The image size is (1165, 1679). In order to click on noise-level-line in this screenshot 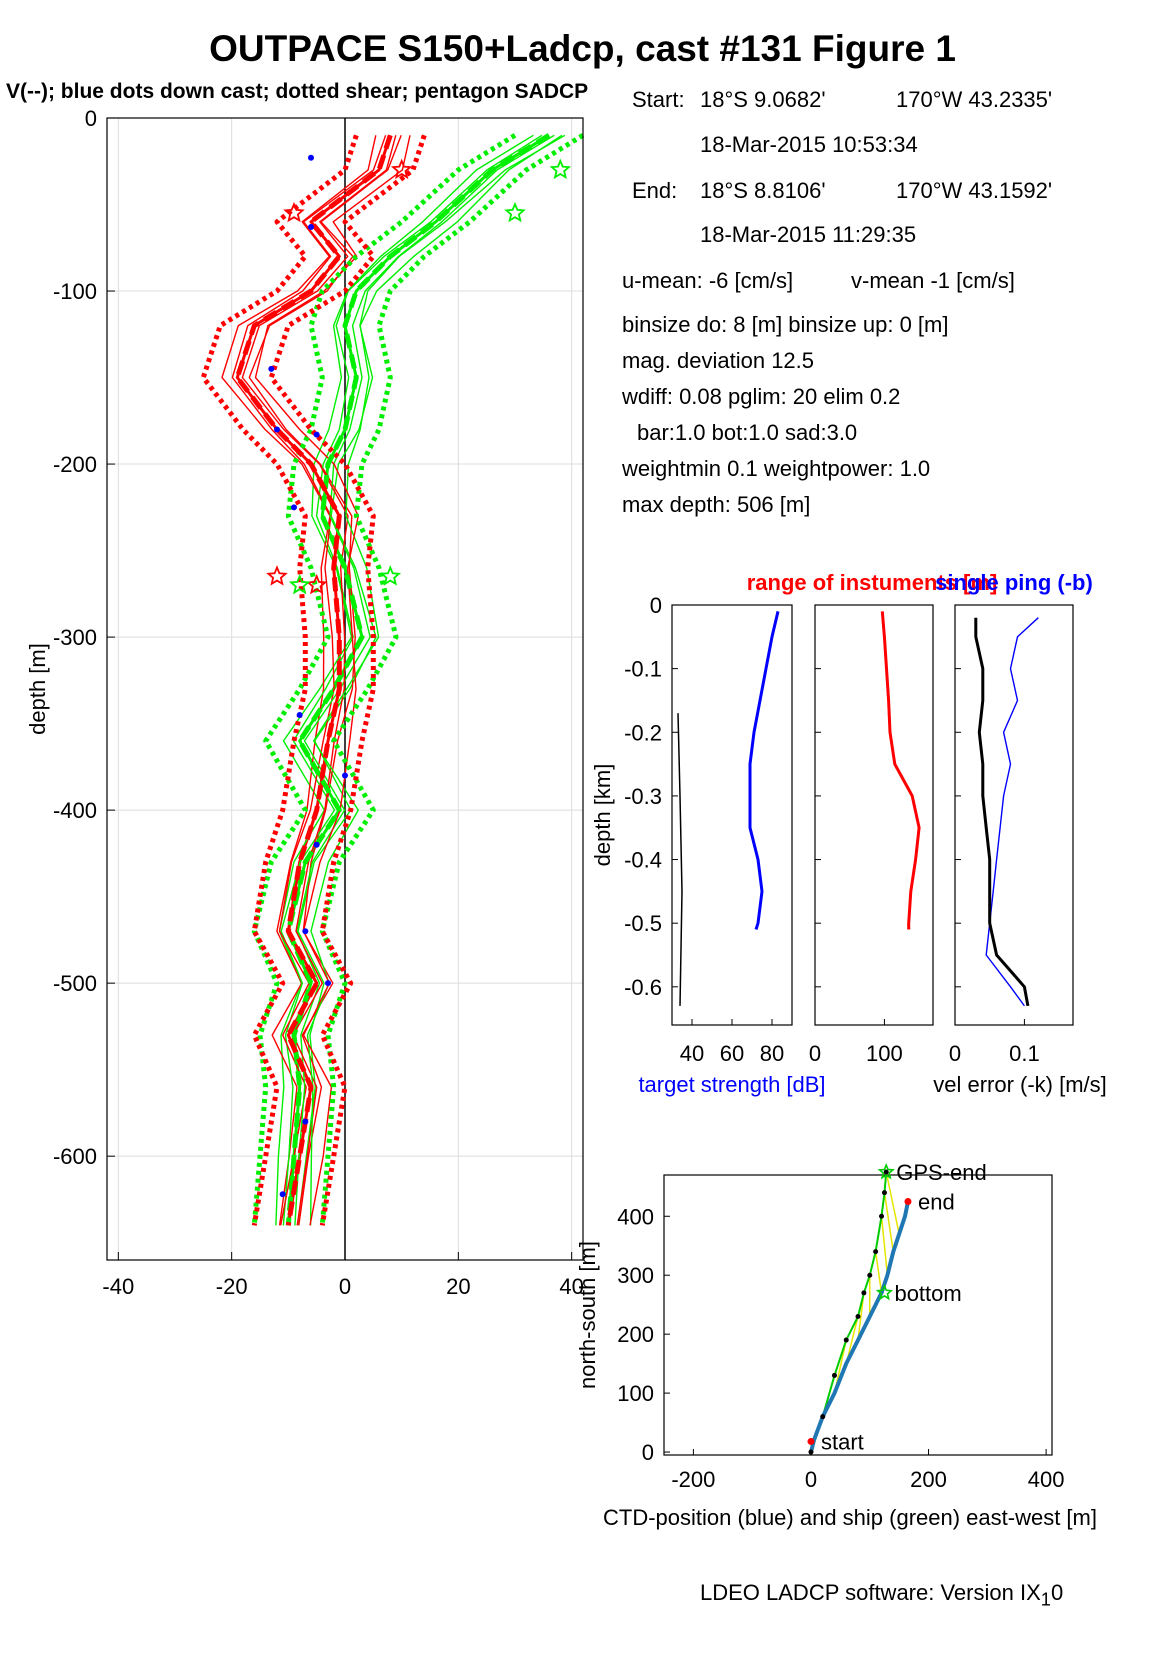, I will do `click(680, 859)`.